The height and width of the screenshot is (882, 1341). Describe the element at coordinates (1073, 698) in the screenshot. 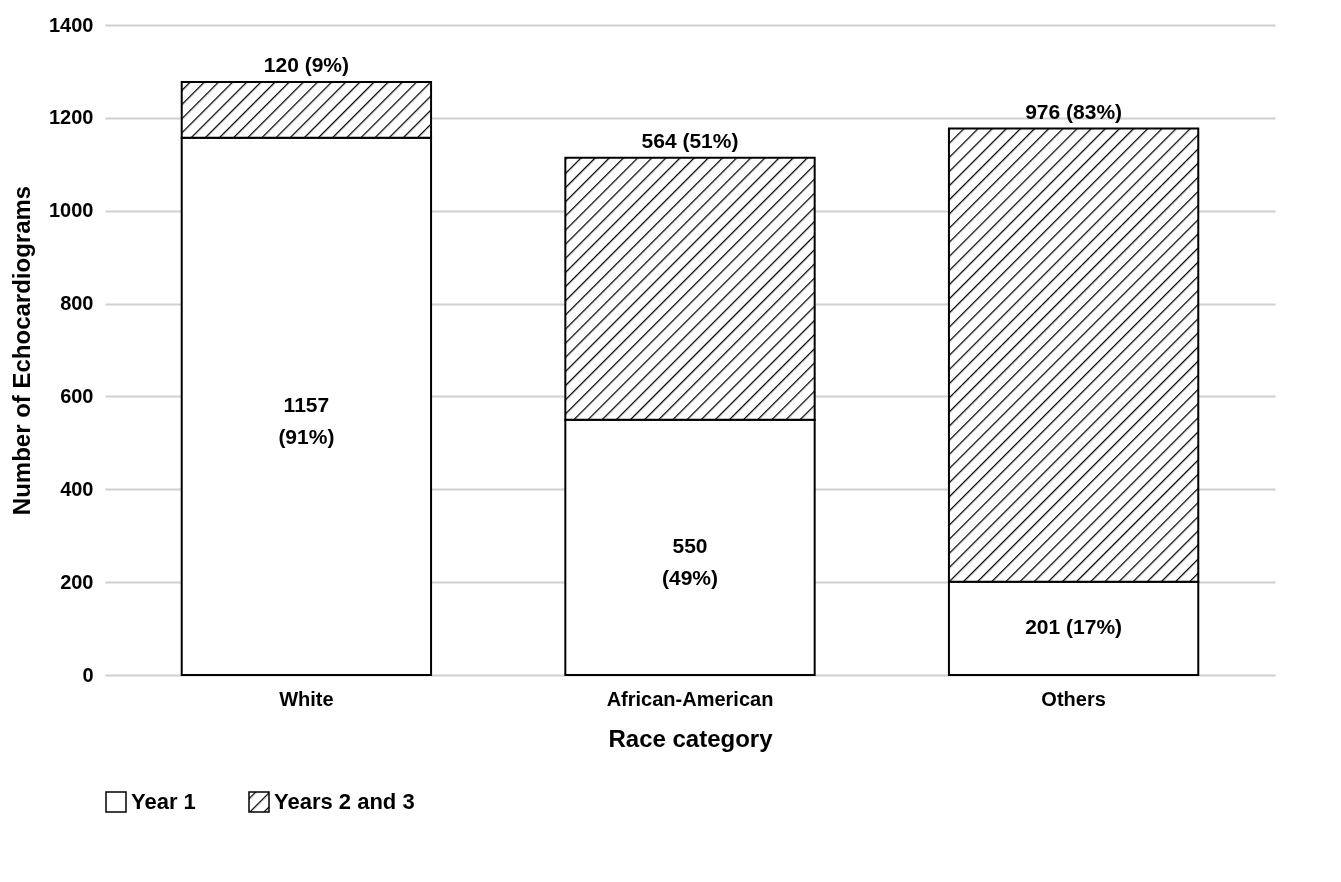

I see `x-tick-label: Others` at that location.